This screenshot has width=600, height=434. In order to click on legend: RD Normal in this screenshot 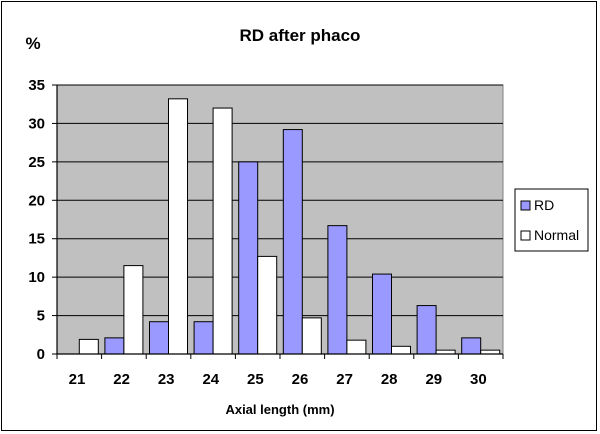, I will do `click(551, 220)`.